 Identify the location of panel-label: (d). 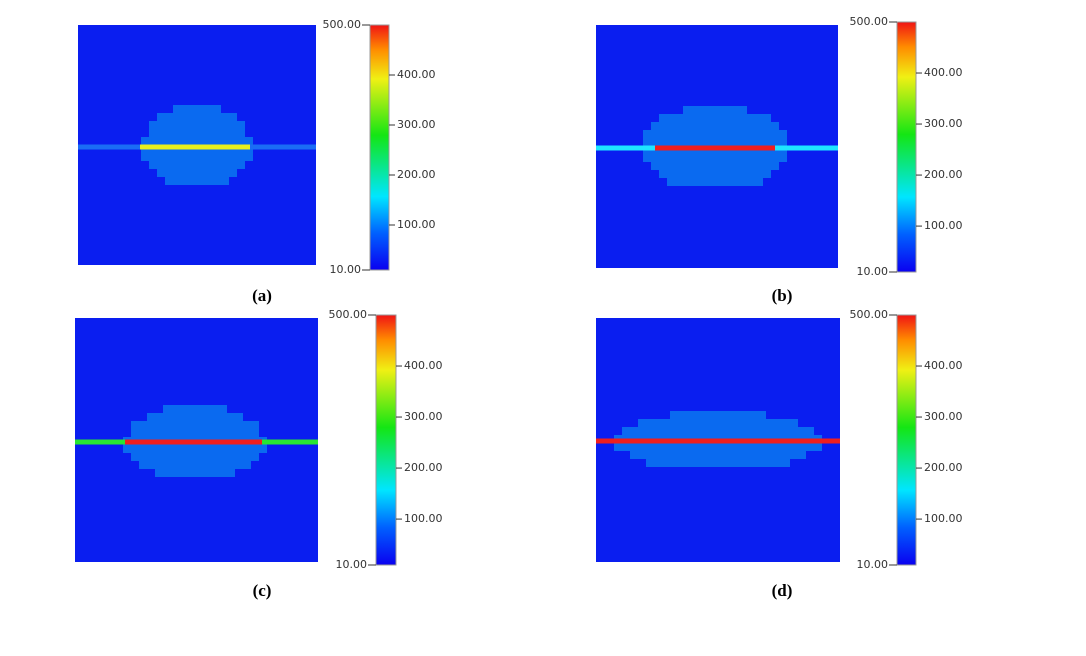
(782, 590).